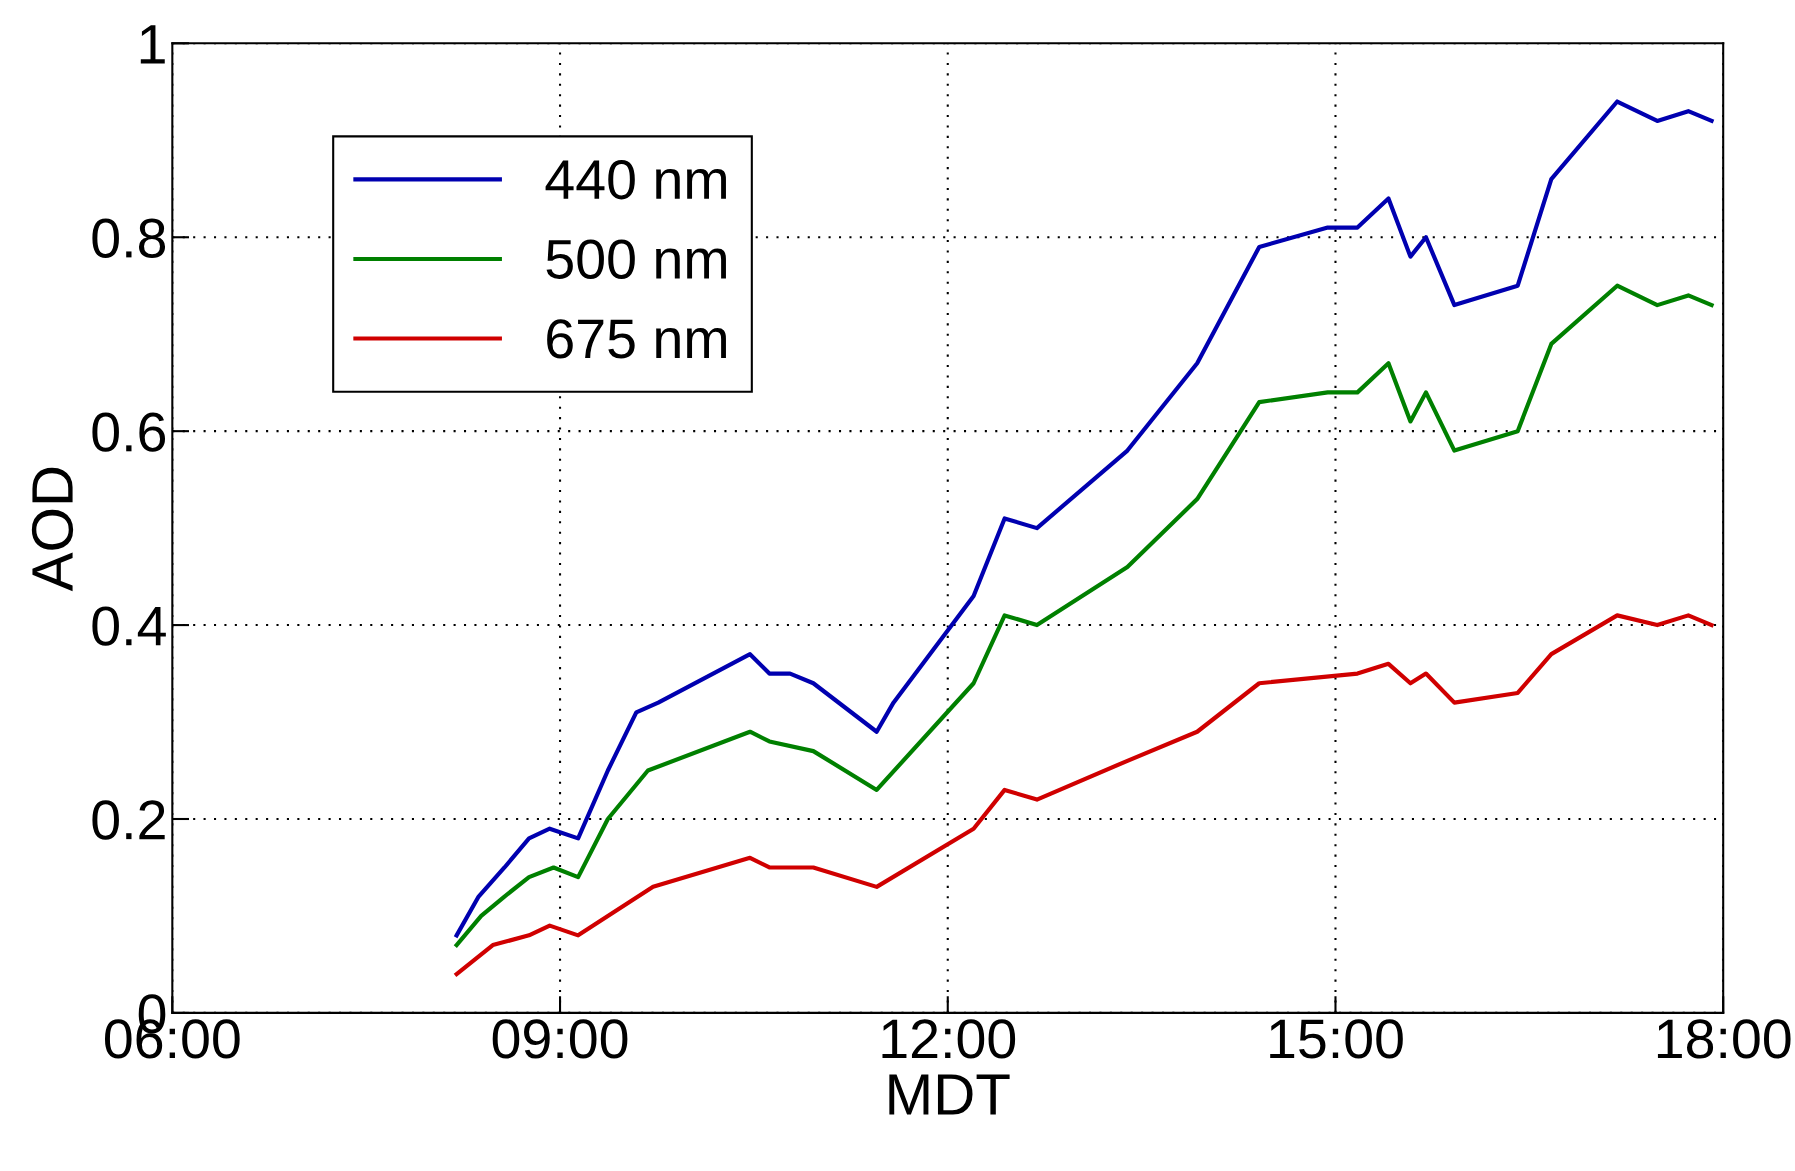 The width and height of the screenshot is (1795, 1171). I want to click on x-tick-label: 18:00, so click(1724, 1039).